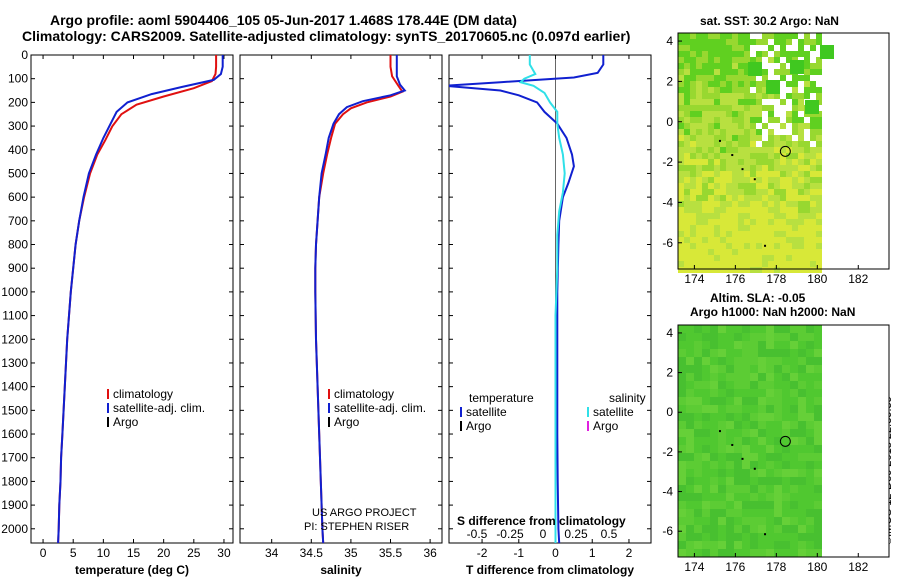 This screenshot has height=580, width=900. What do you see at coordinates (14, 292) in the screenshot?
I see `depth-tick-label: 1000` at bounding box center [14, 292].